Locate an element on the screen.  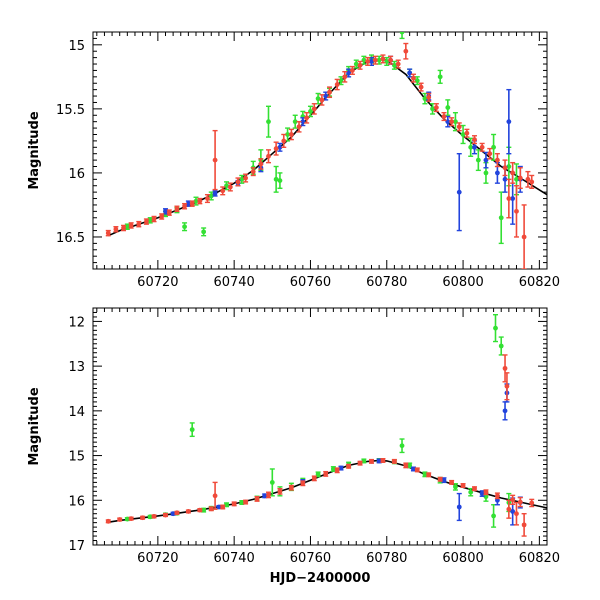
y-tick-label: 13 is located at coordinates (76, 367).